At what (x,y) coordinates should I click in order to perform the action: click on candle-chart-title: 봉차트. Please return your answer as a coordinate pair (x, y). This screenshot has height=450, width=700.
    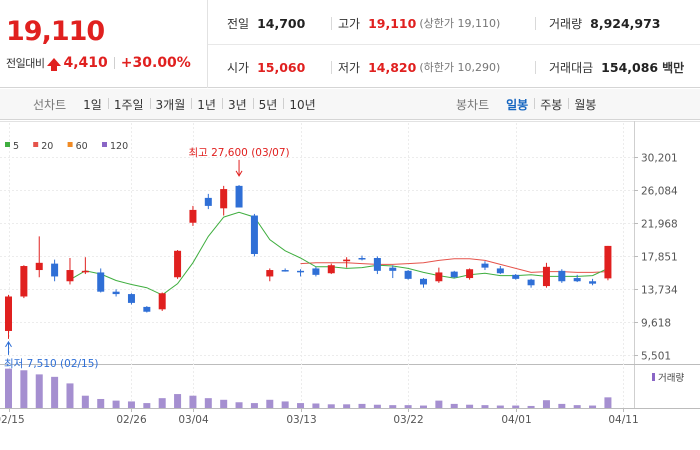
    Looking at the image, I should click on (473, 104).